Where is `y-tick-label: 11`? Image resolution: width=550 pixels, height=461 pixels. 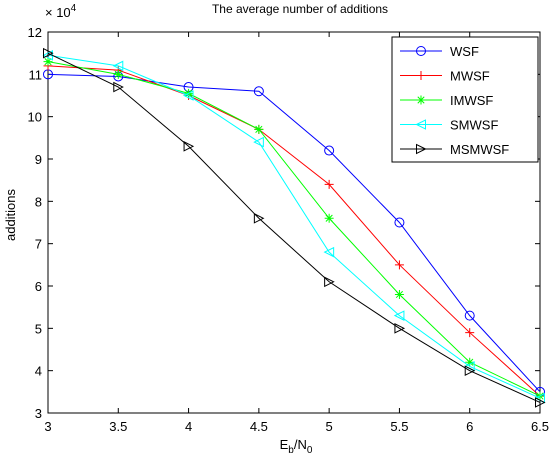
y-tick-label: 11 is located at coordinates (36, 74).